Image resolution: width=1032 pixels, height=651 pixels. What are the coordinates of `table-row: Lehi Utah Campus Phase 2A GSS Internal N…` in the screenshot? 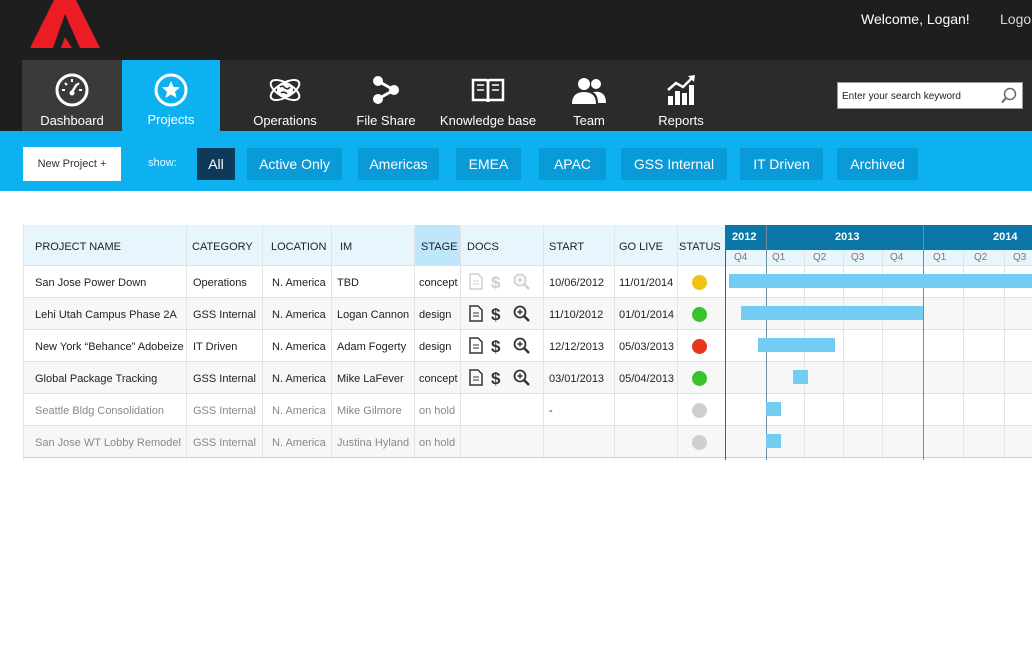 It's located at (374, 313).